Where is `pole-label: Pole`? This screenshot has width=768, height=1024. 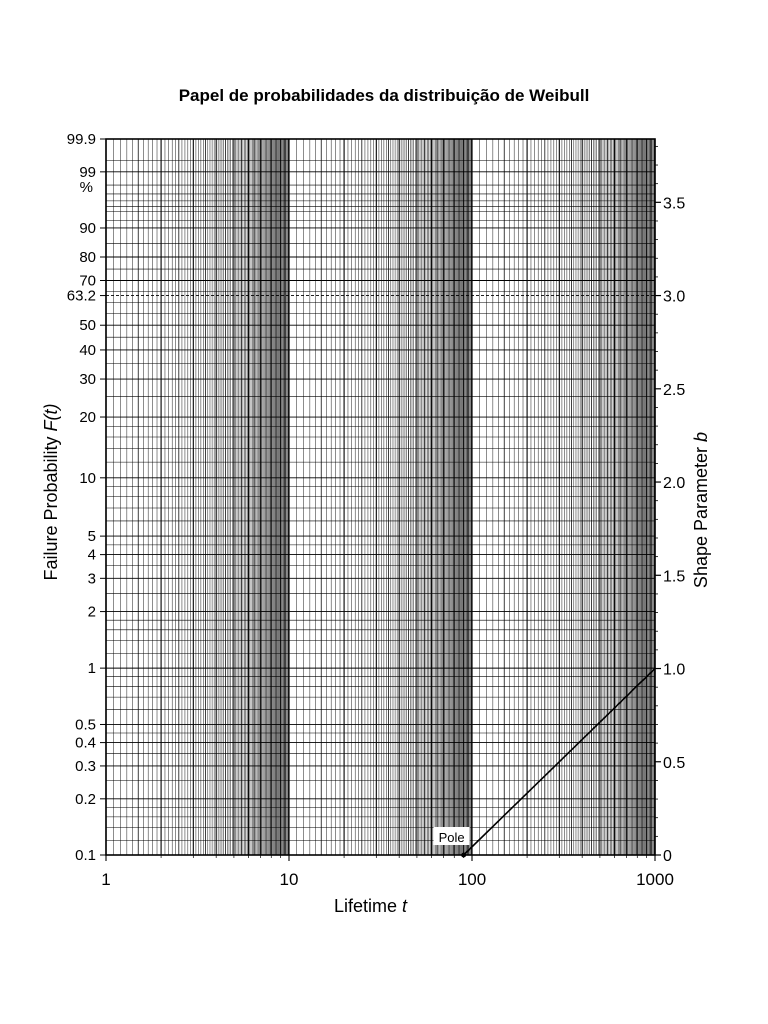
pole-label: Pole is located at coordinates (452, 837).